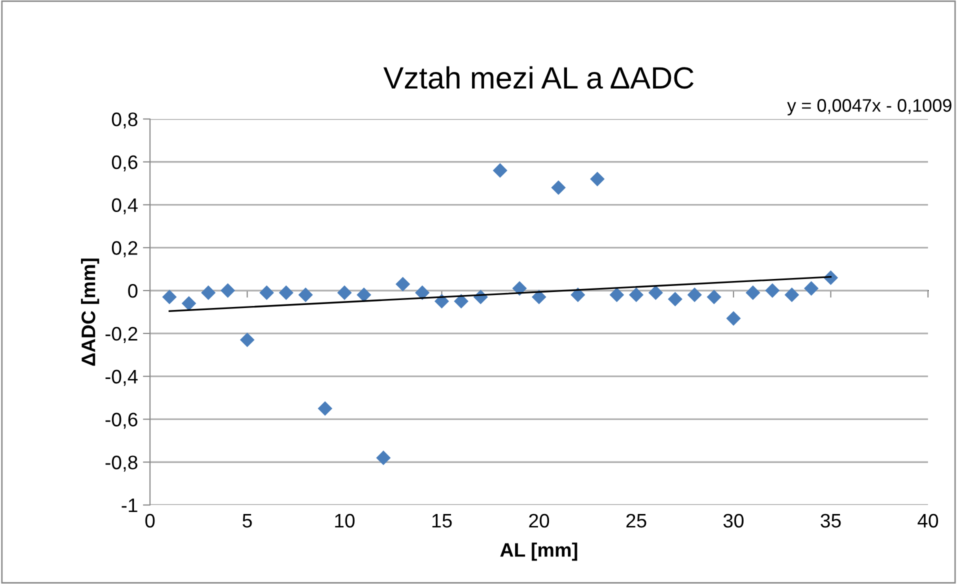 The width and height of the screenshot is (957, 584). I want to click on y-tick-label: 0,4, so click(125, 206).